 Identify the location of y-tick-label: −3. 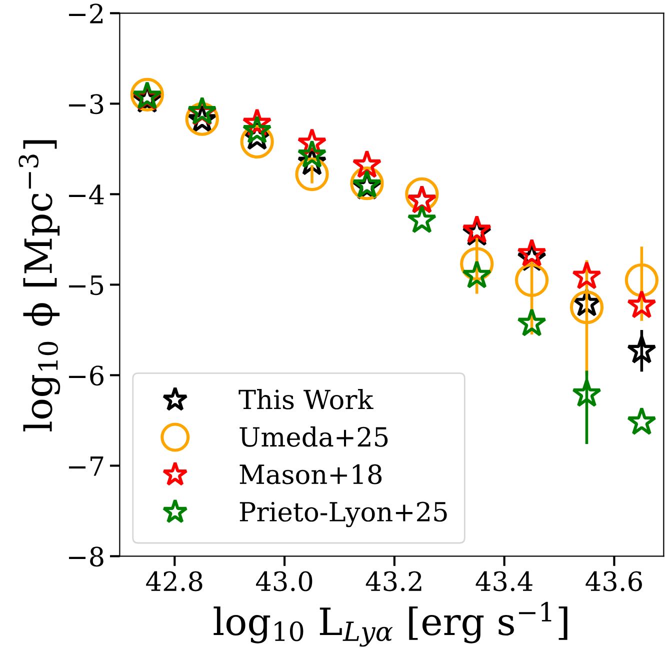
(86, 104).